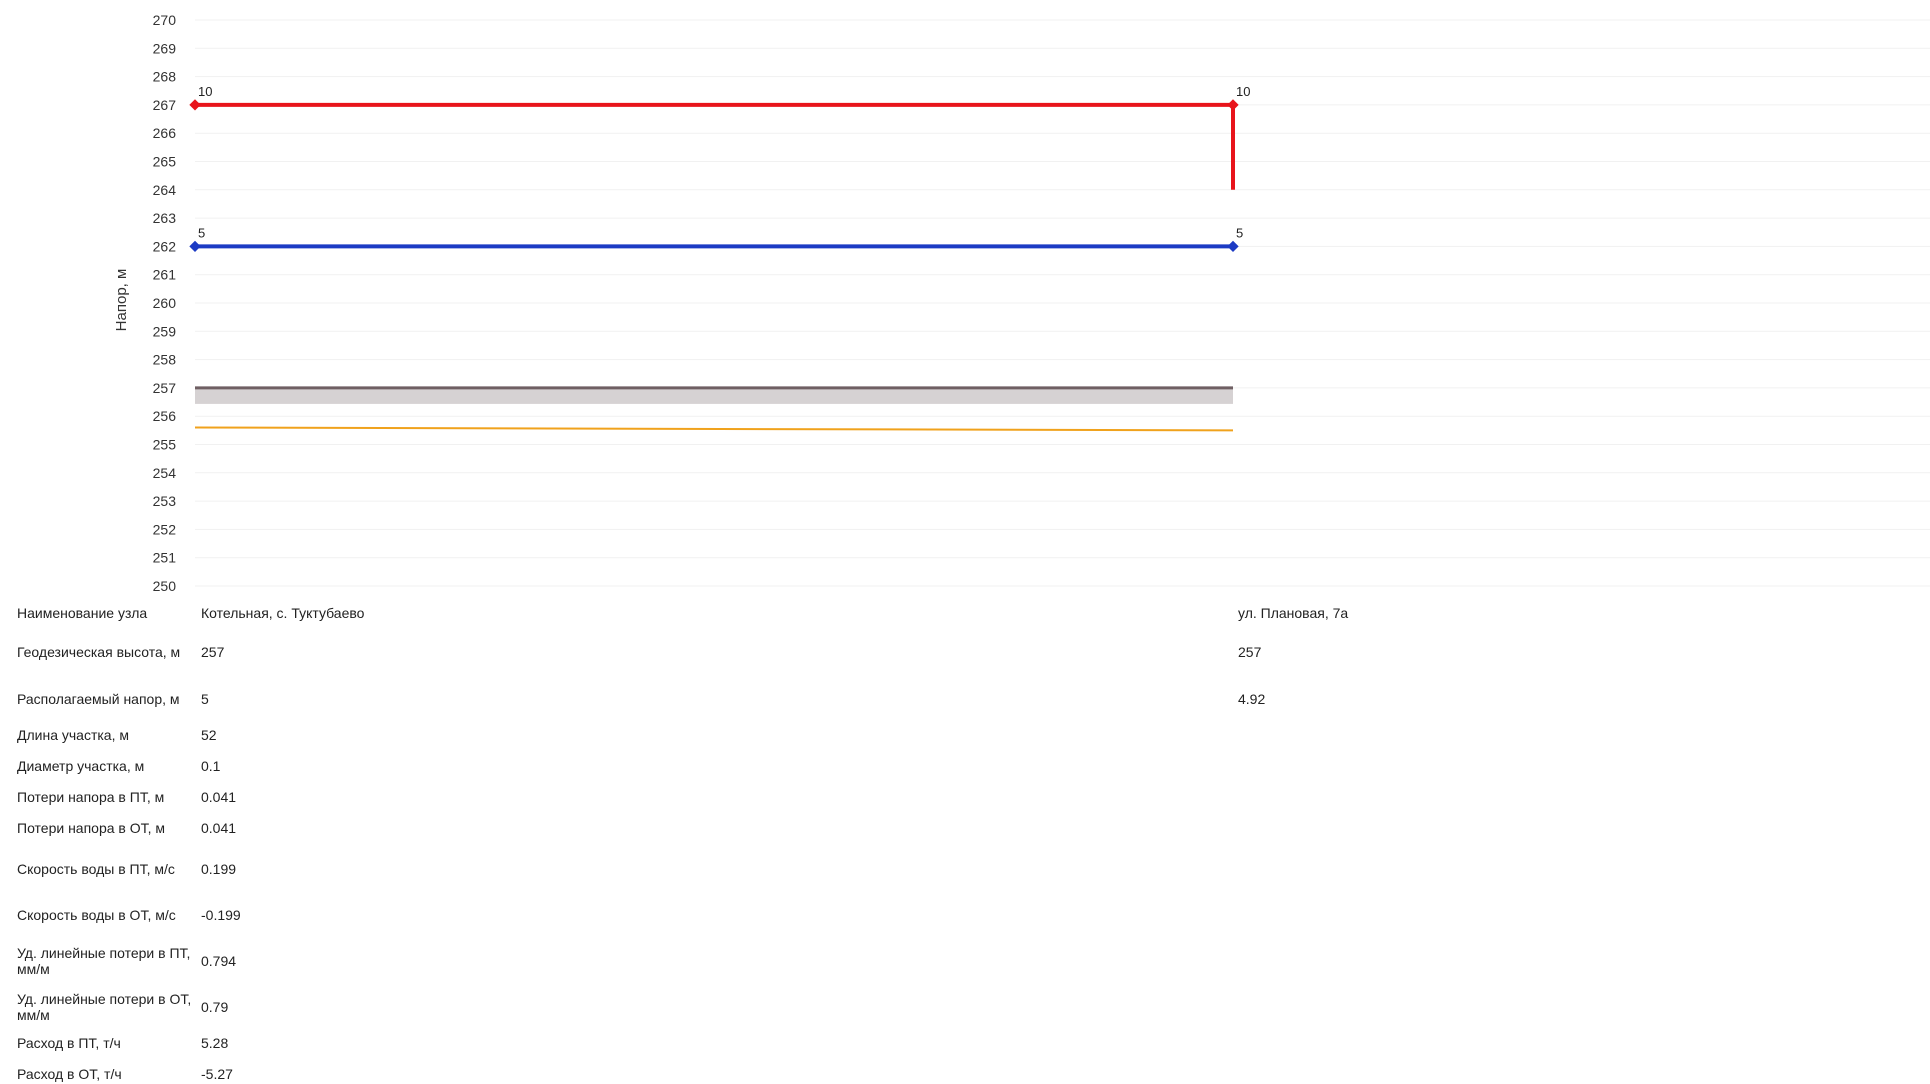 Image resolution: width=1930 pixels, height=1084 pixels. What do you see at coordinates (965, 1043) in the screenshot?
I see `table-row: Расход в ПТ, т/ч 5.28` at bounding box center [965, 1043].